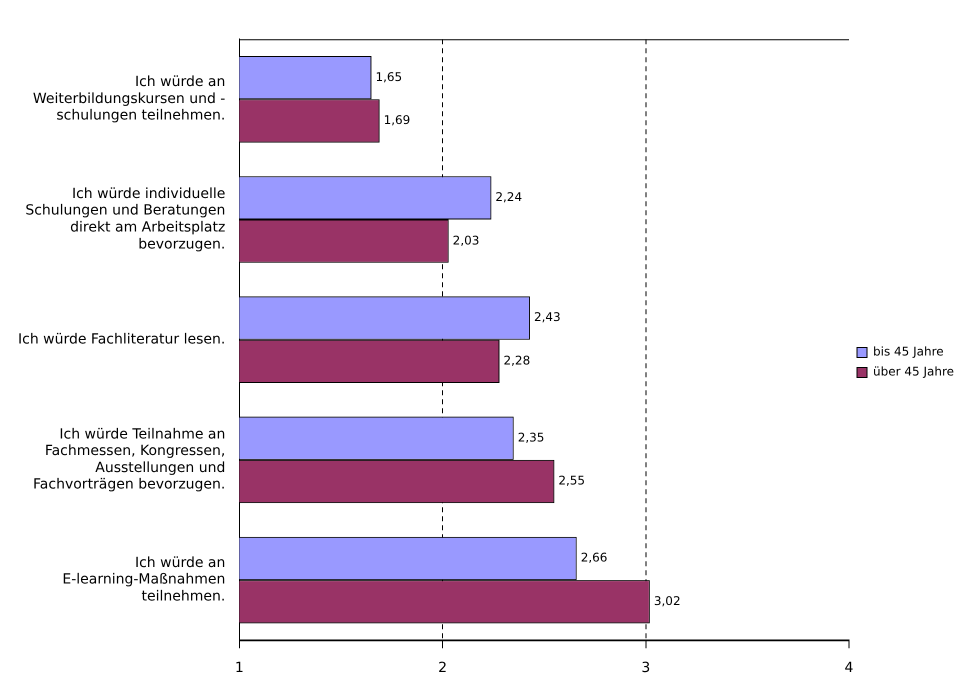 This screenshot has height=697, width=974. What do you see at coordinates (849, 668) in the screenshot?
I see `x-tick-label: 4` at bounding box center [849, 668].